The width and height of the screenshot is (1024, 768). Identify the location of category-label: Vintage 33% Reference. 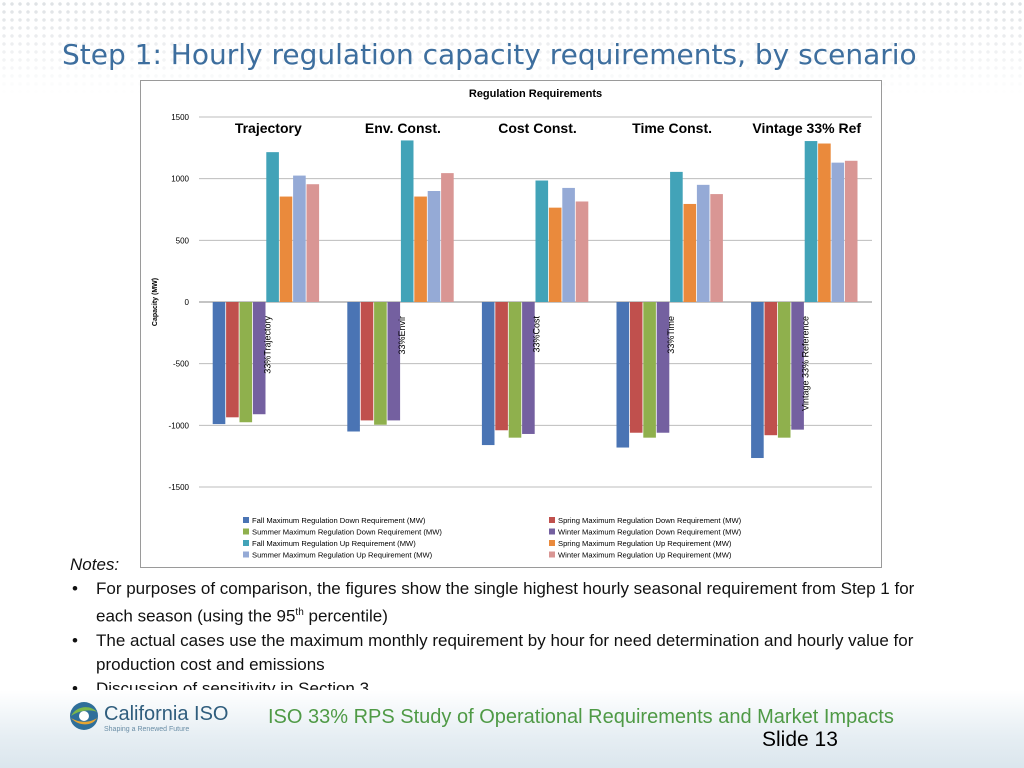
(806, 363).